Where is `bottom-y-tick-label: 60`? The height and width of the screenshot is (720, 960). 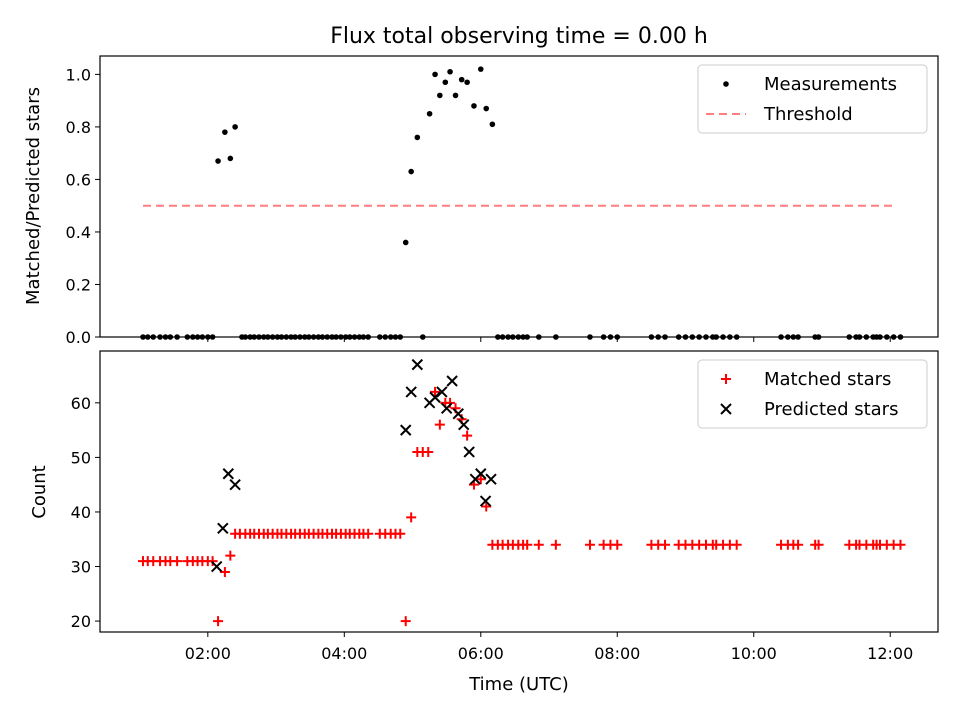 bottom-y-tick-label: 60 is located at coordinates (81, 403).